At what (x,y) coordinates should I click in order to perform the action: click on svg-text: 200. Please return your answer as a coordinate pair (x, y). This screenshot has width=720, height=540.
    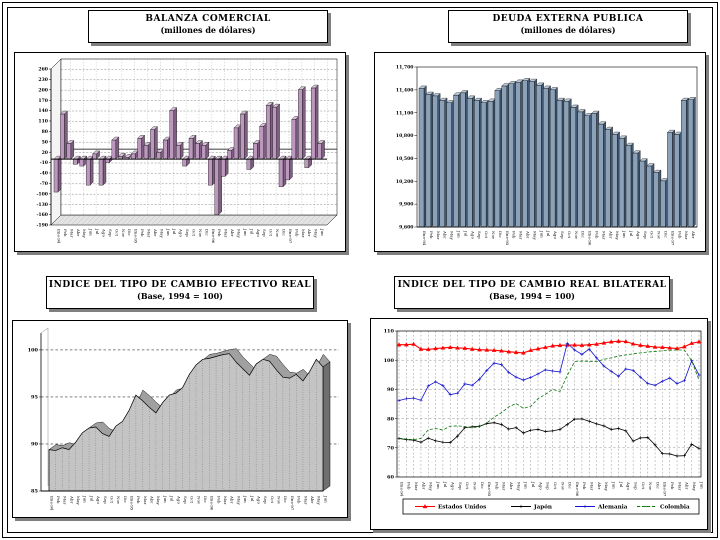
    Looking at the image, I should click on (43, 90).